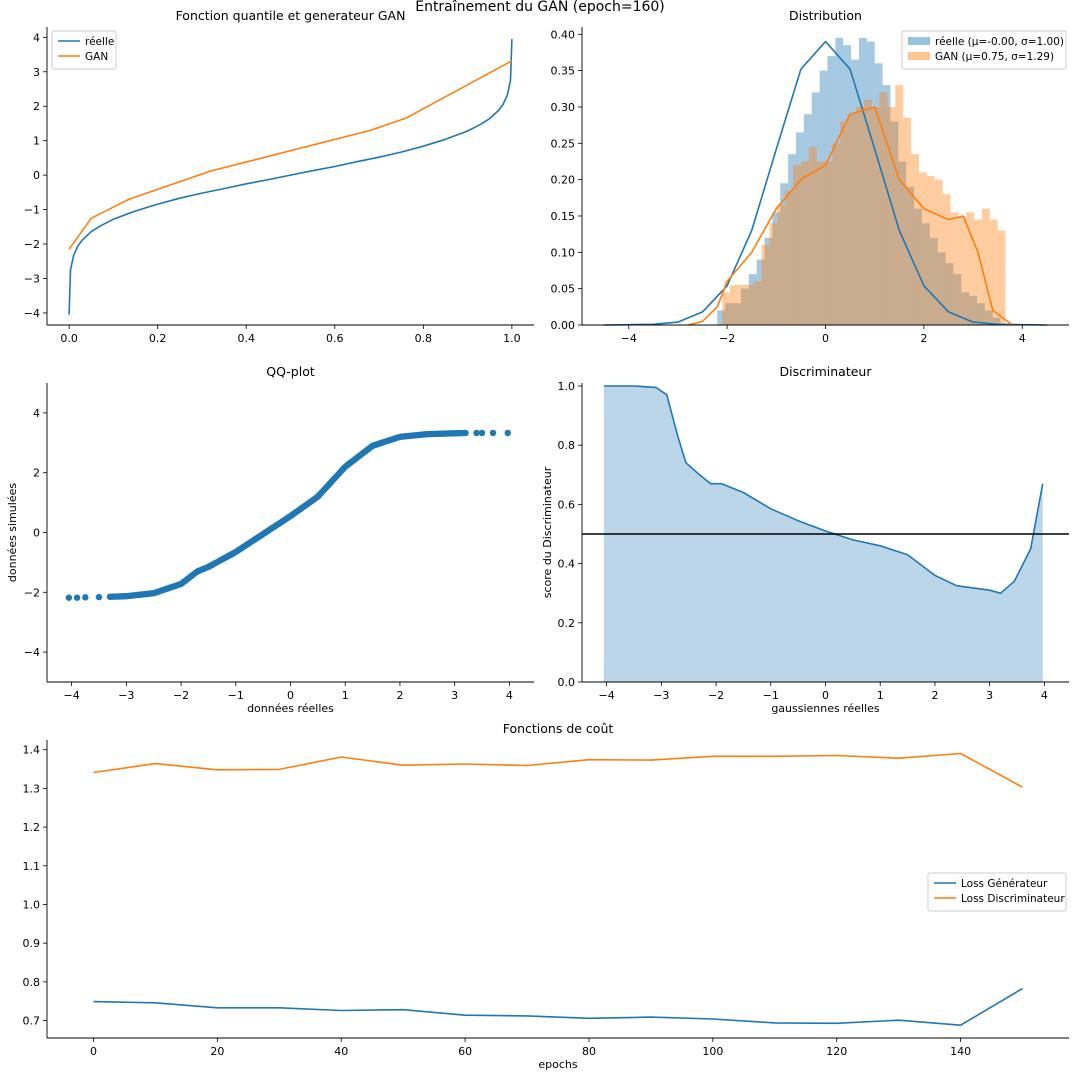 The width and height of the screenshot is (1080, 1080). I want to click on loss-generator-line, so click(558, 1006).